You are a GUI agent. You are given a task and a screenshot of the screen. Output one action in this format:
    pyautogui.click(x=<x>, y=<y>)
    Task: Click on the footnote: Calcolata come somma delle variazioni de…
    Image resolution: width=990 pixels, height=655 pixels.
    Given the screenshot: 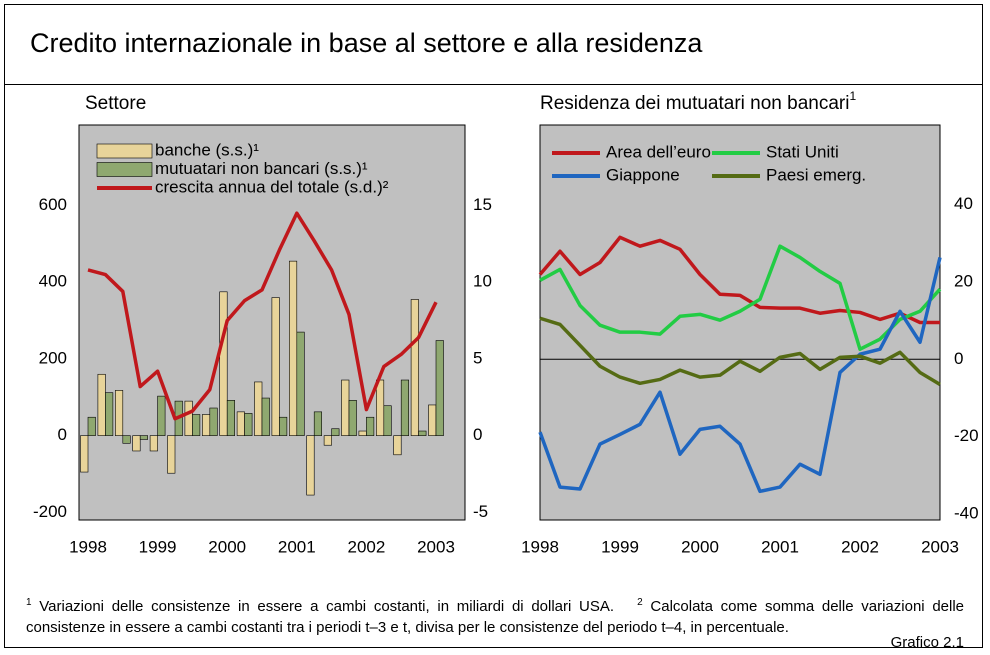 What is the action you would take?
    pyautogui.click(x=495, y=617)
    